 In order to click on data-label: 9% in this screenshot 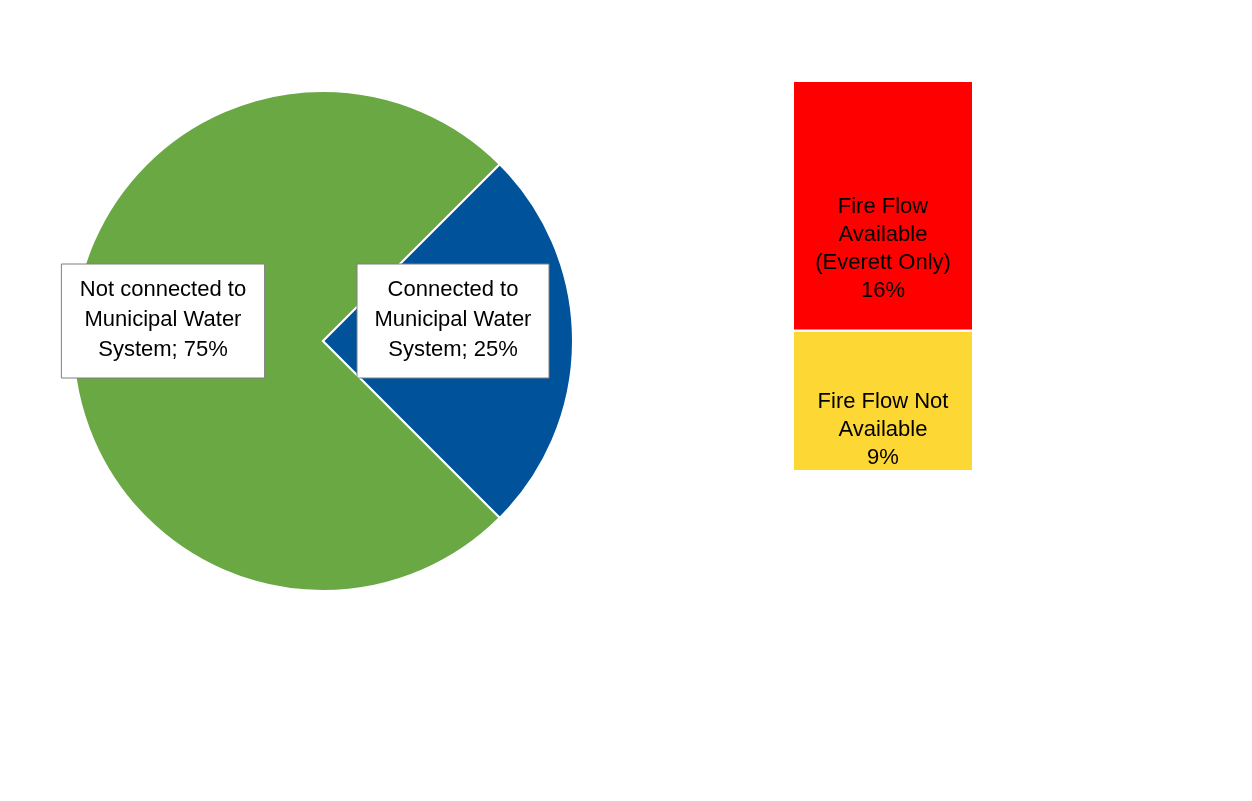, I will do `click(883, 456)`.